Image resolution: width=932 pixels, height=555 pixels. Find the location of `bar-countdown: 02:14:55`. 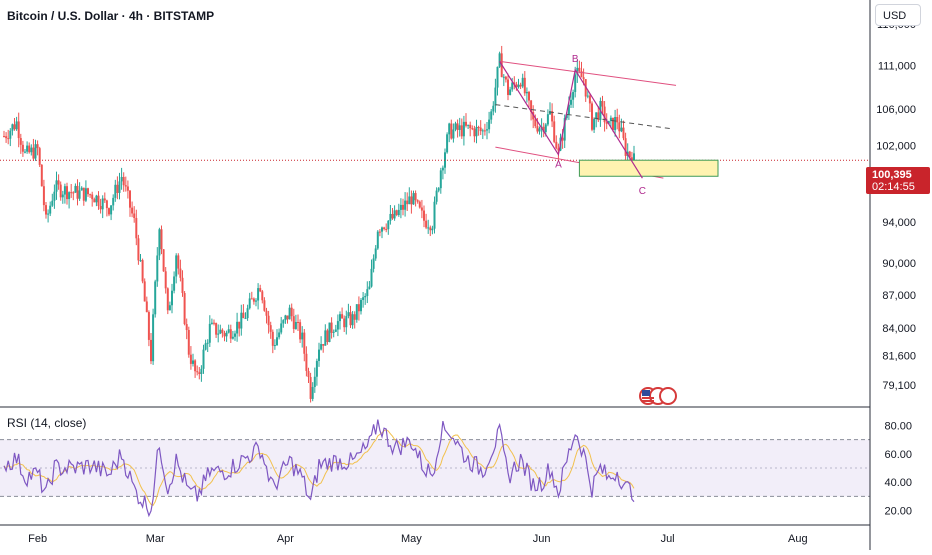

bar-countdown: 02:14:55 is located at coordinates (893, 187).